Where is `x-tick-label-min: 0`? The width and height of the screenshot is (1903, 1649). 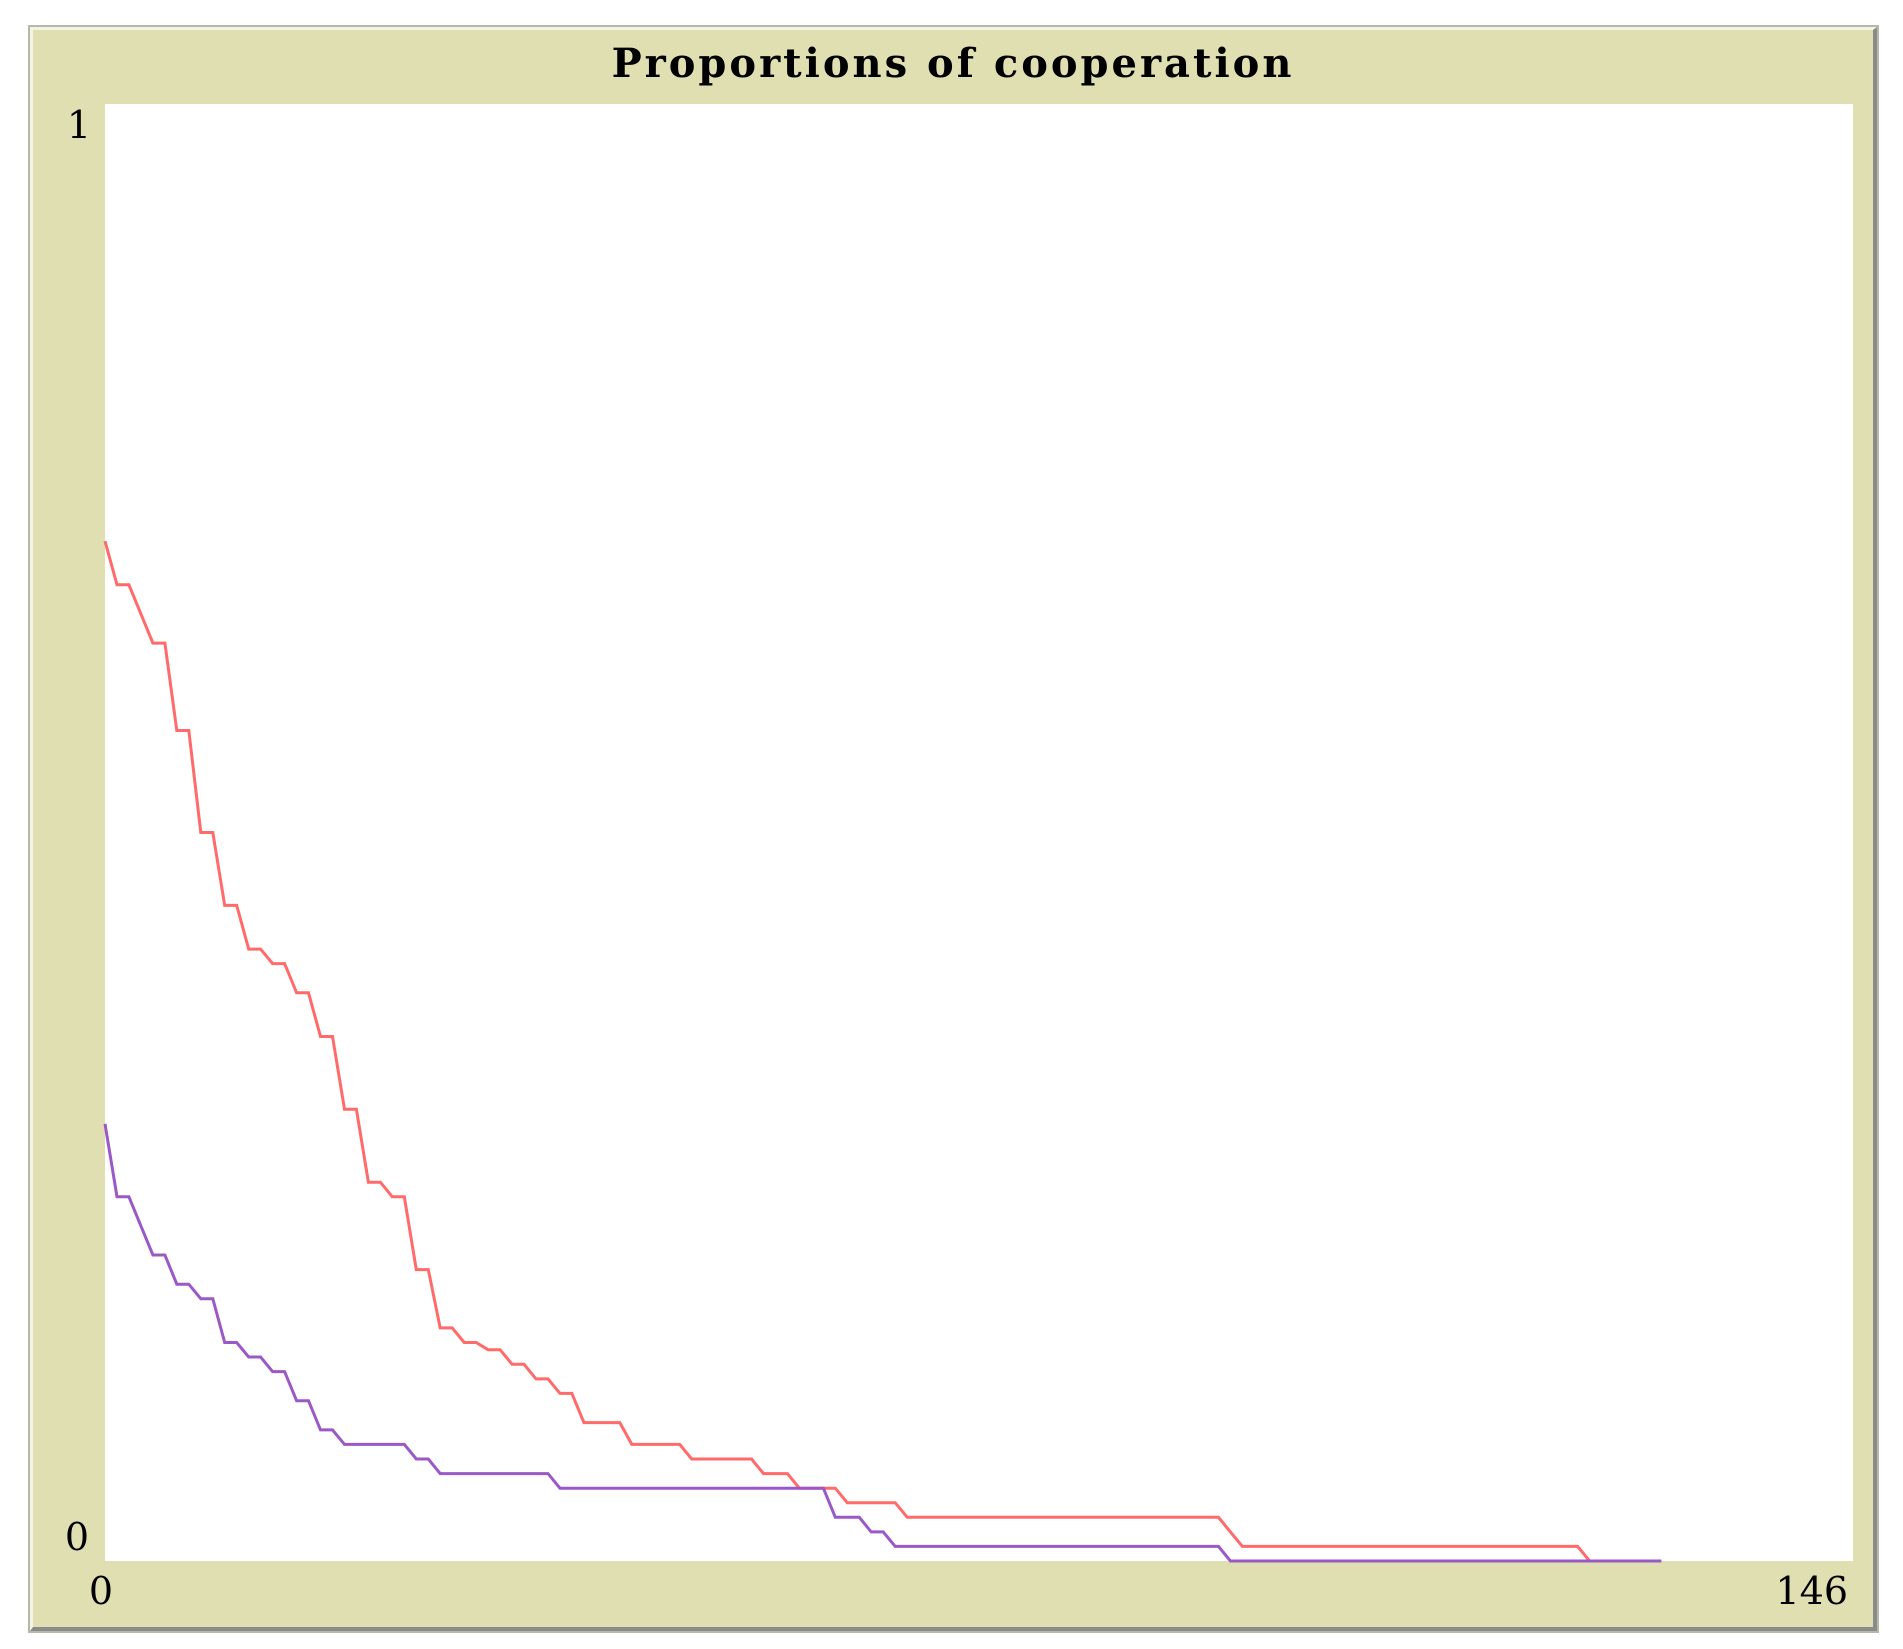
x-tick-label-min: 0 is located at coordinates (101, 1591).